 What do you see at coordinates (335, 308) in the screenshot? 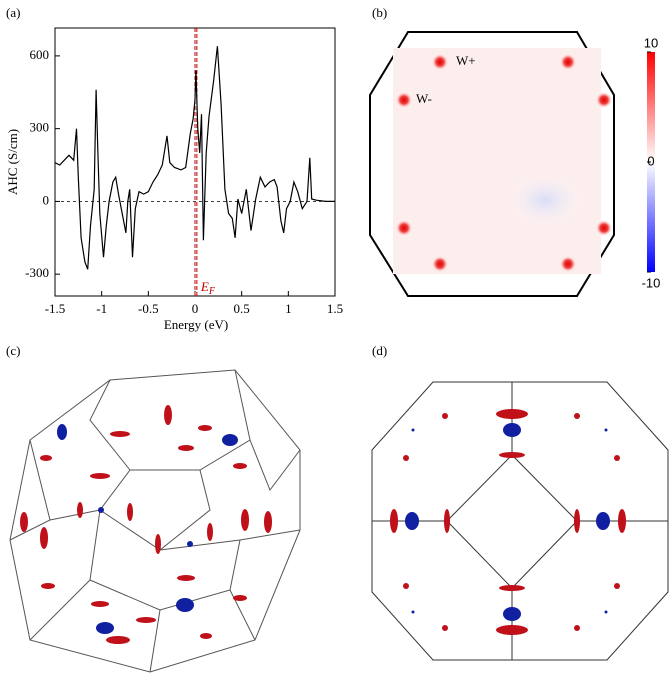
I see `x-tick-label: 1.5` at bounding box center [335, 308].